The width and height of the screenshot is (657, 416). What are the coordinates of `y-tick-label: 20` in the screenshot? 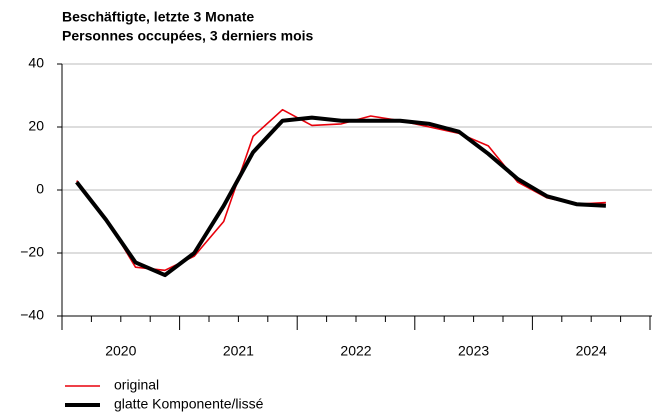 It's located at (36, 126).